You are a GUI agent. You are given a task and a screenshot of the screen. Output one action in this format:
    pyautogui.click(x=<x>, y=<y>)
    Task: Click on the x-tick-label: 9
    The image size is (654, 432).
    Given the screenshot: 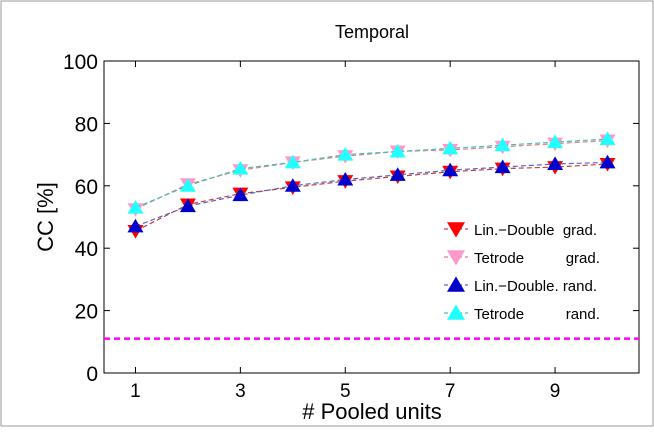 What is the action you would take?
    pyautogui.click(x=555, y=391)
    